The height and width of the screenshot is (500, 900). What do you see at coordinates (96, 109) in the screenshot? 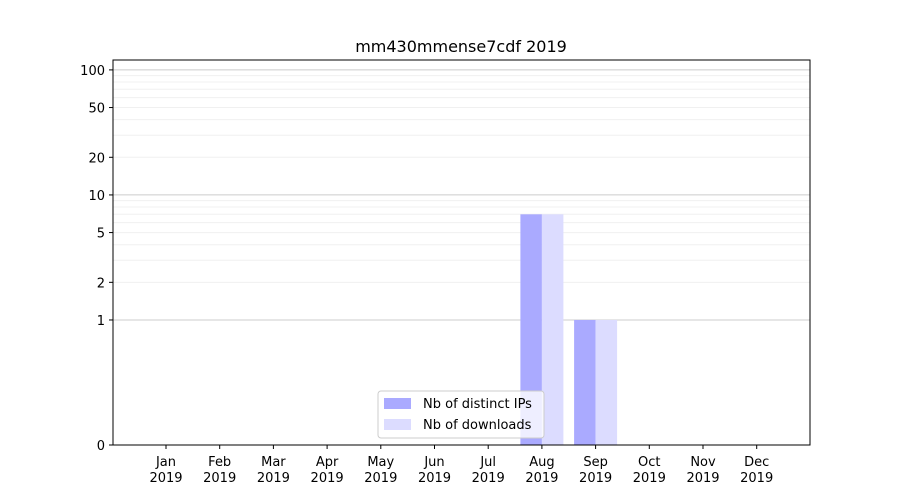
I see `y-tick-label: 50` at bounding box center [96, 109].